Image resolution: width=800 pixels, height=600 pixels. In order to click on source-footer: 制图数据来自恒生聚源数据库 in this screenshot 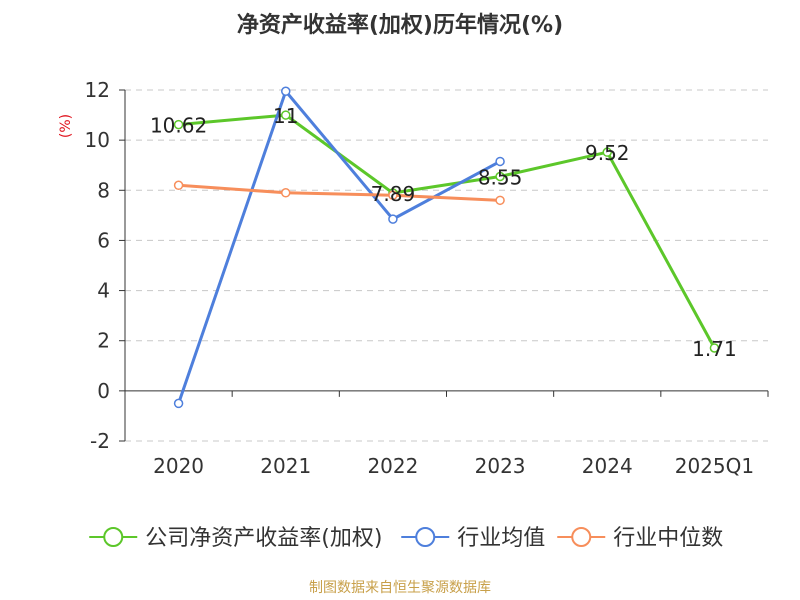, I will do `click(400, 588)`.